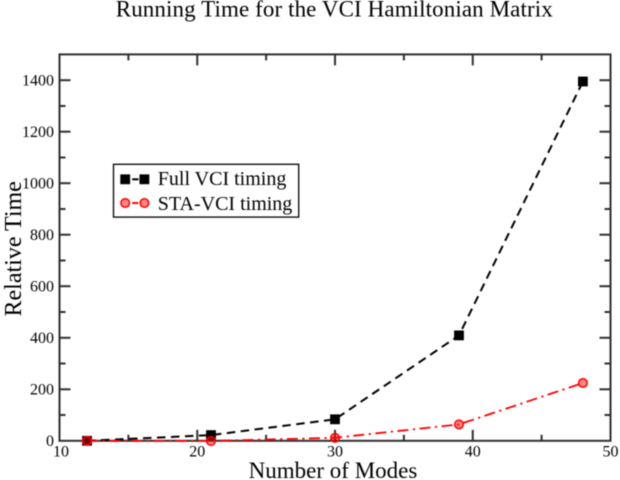  Describe the element at coordinates (197, 451) in the screenshot. I see `svg-text: 20` at that location.